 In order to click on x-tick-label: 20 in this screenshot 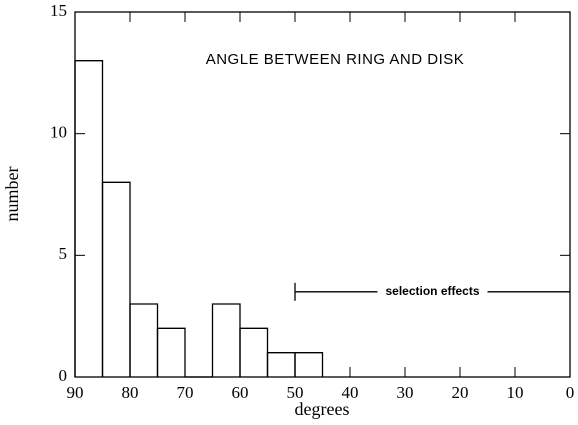, I will do `click(460, 392)`.